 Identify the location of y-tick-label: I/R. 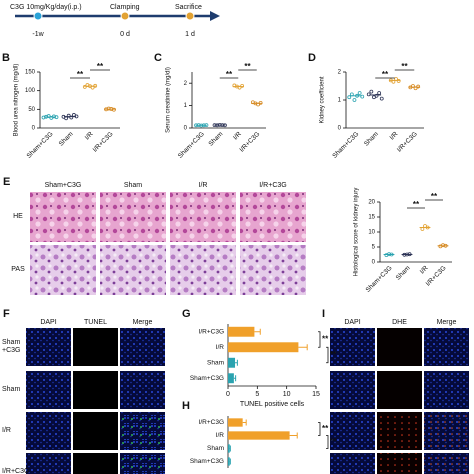
(220, 347).